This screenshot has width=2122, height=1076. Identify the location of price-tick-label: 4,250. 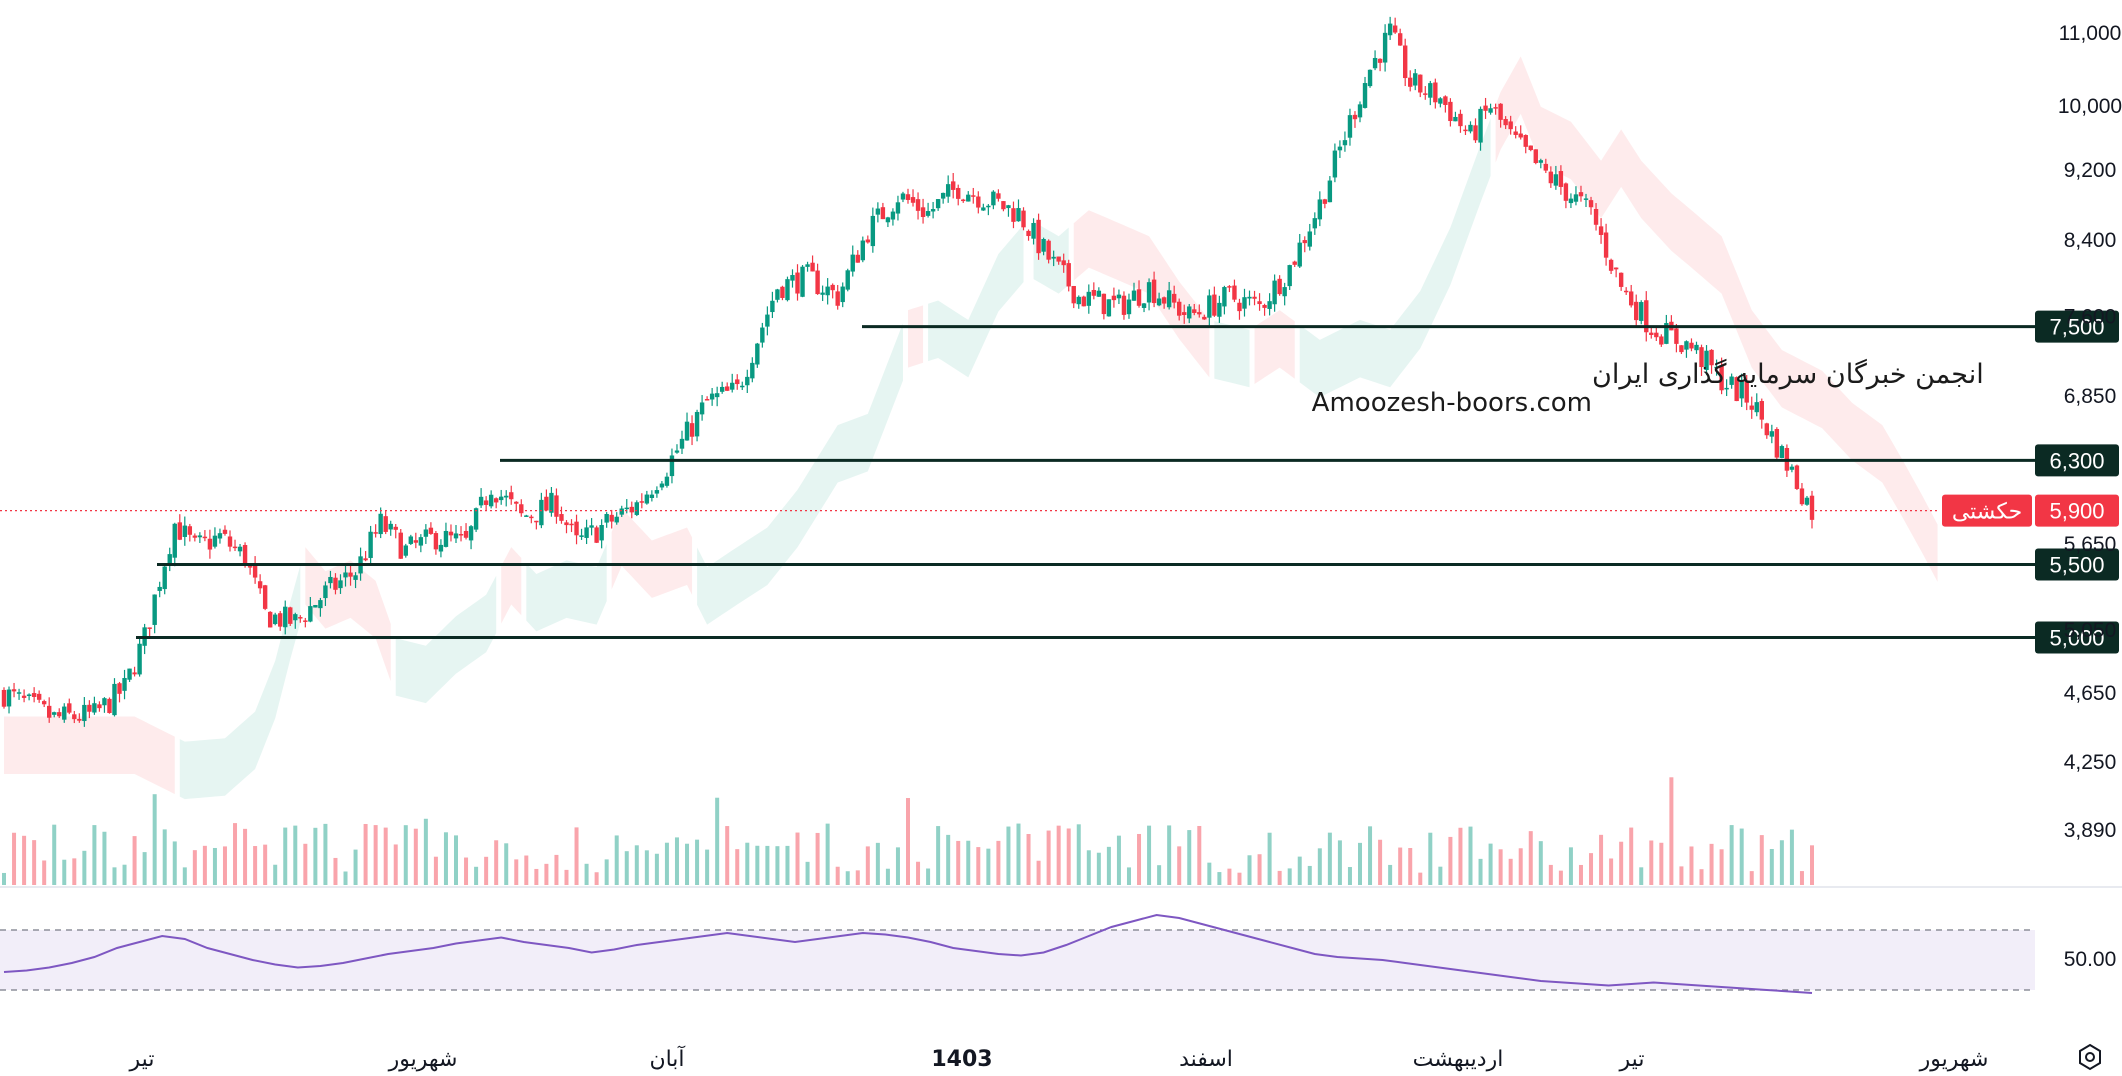
(2090, 762).